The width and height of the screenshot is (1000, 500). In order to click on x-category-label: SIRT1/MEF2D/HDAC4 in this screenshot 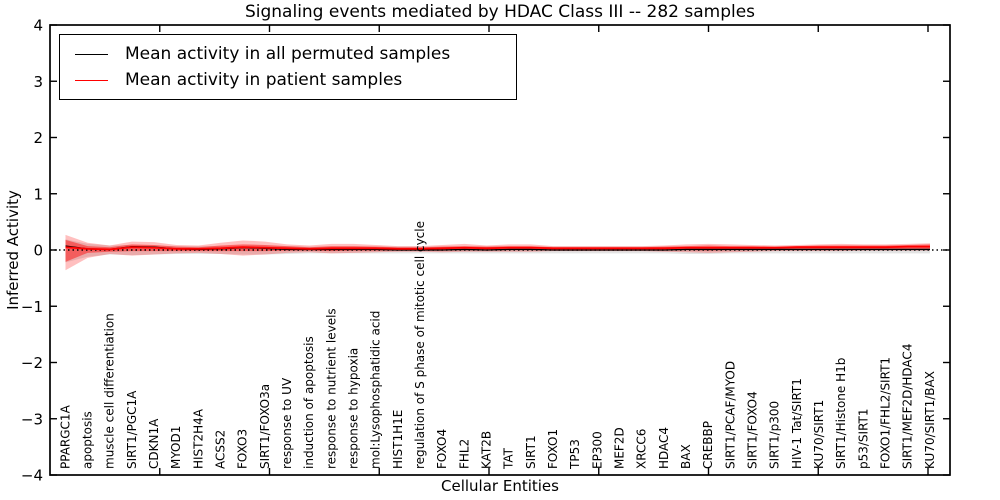, I will do `click(908, 406)`.